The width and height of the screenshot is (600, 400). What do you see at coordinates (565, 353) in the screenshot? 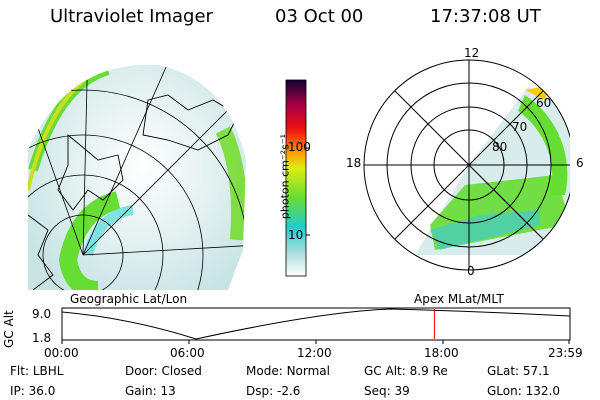
I see `timeline-xtick-2359: 23:59` at bounding box center [565, 353].